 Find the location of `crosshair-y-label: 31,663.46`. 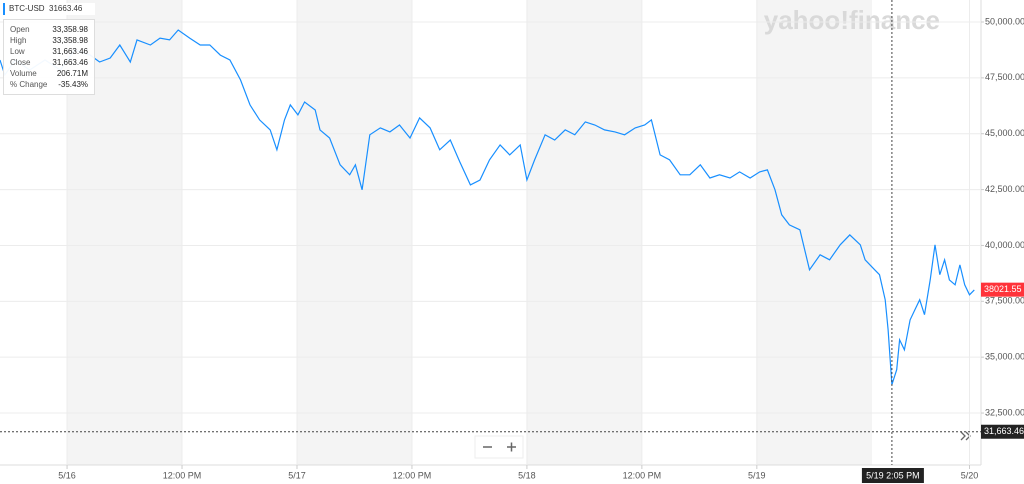

crosshair-y-label: 31,663.46 is located at coordinates (1004, 431).